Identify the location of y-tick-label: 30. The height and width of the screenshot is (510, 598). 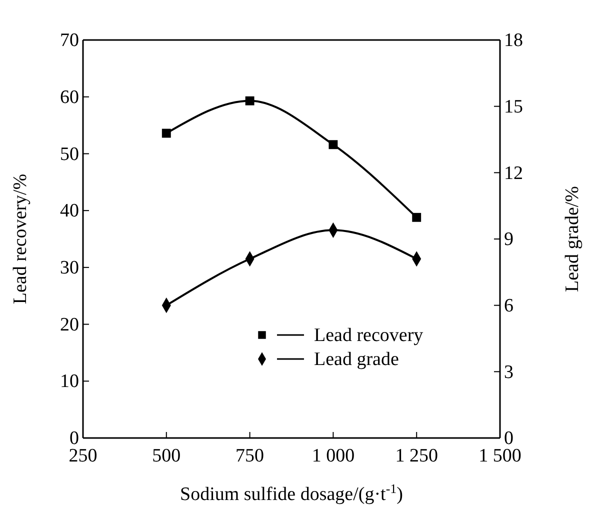
(69, 268).